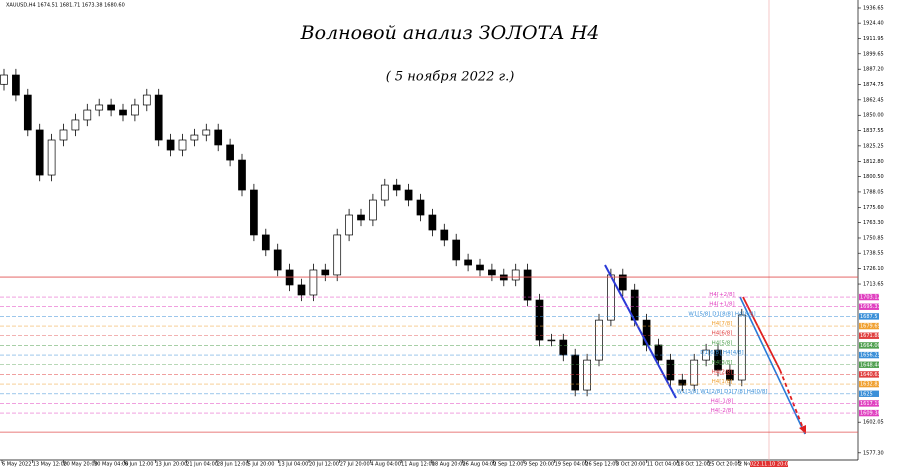  What do you see at coordinates (16, 465) in the screenshot?
I see `x-tick-label: 6 May 2022` at bounding box center [16, 465].